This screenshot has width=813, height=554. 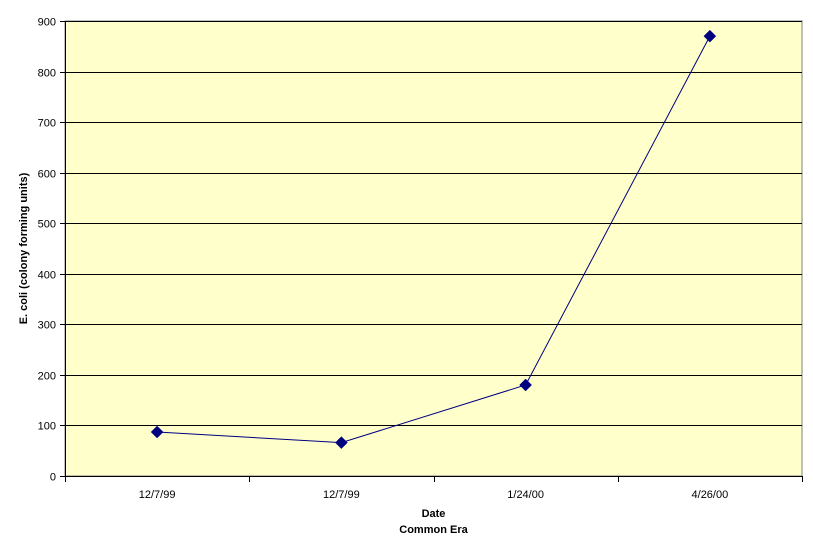 What do you see at coordinates (433, 495) in the screenshot?
I see `x-tick-labels: 12/7/99 12/7/99 1/24/00 4/26/00` at bounding box center [433, 495].